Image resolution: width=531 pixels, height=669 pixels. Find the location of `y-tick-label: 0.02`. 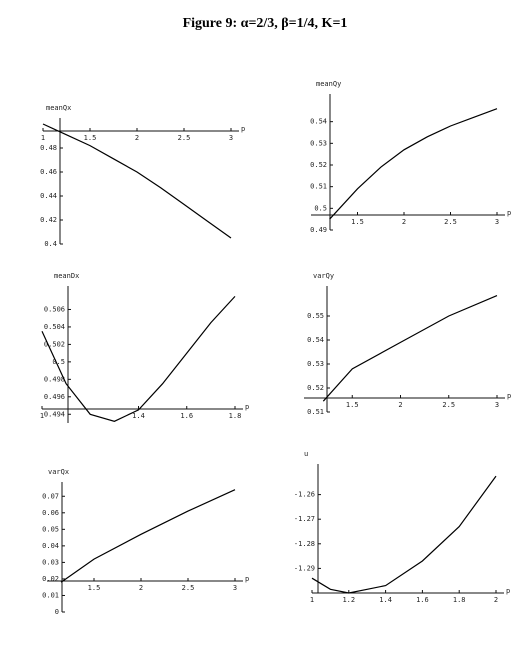

y-tick-label: 0.02 is located at coordinates (50, 579).